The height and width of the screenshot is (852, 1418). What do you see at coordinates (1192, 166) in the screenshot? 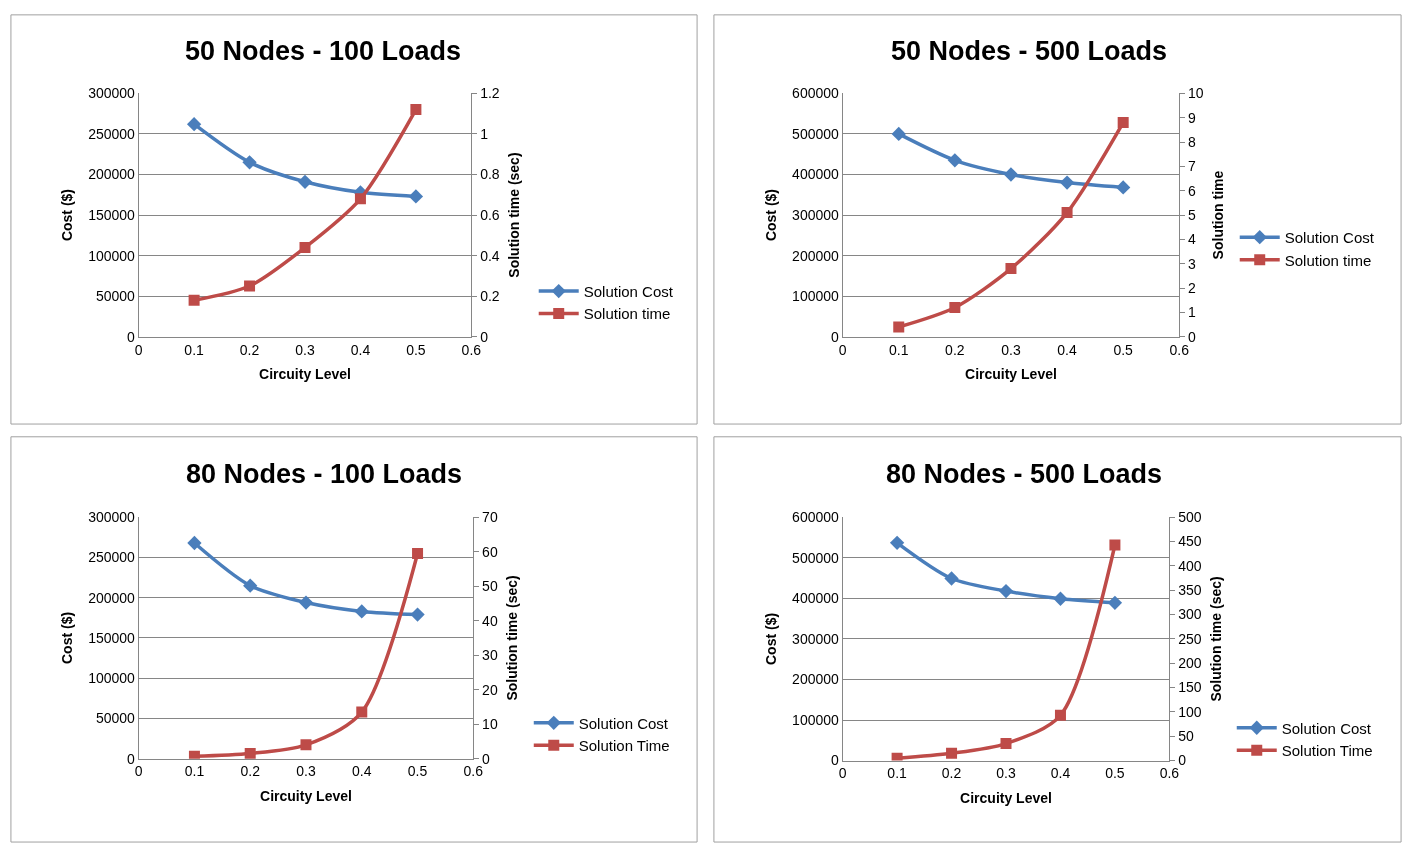
I see `y2-tick-label: 7` at bounding box center [1192, 166].